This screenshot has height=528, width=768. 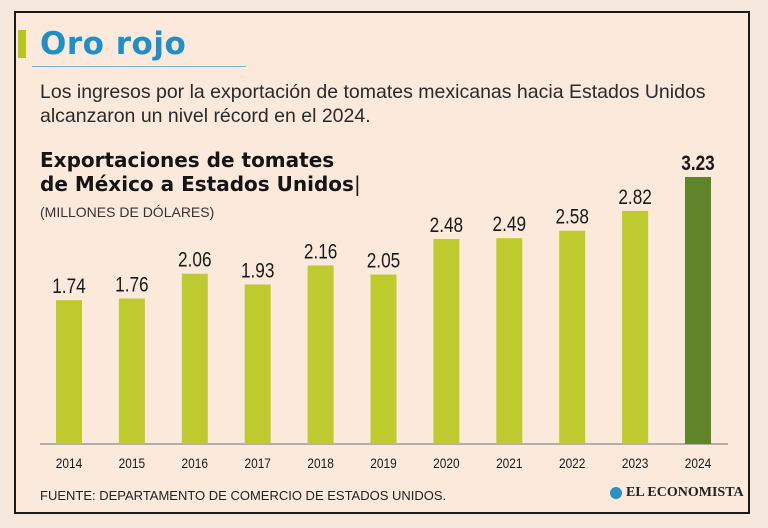 I want to click on bar-2015, so click(x=131, y=371).